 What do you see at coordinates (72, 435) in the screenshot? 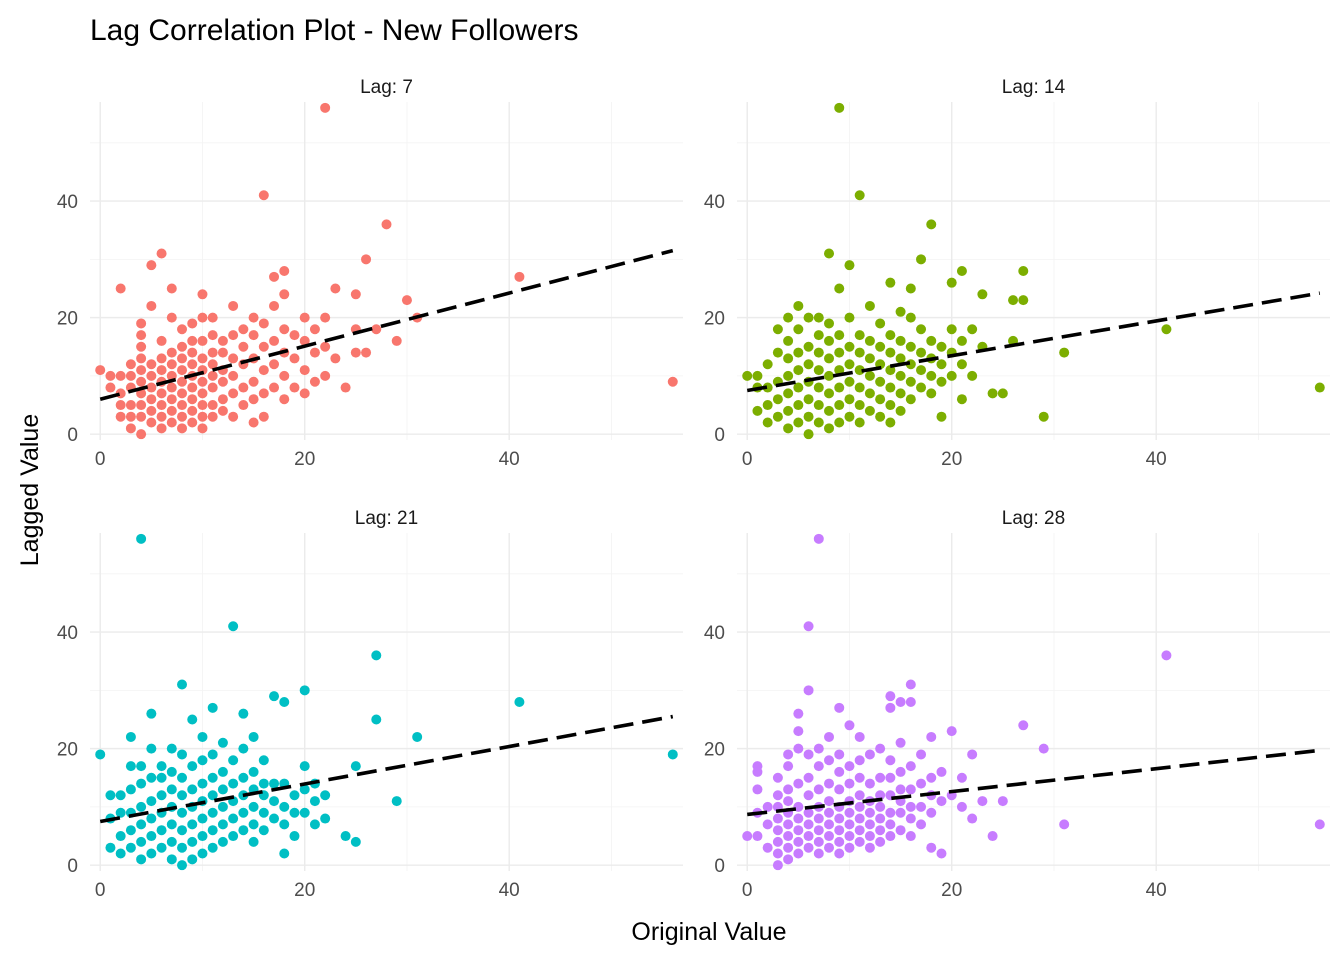
I see `y-tick-label: 0` at bounding box center [72, 435].